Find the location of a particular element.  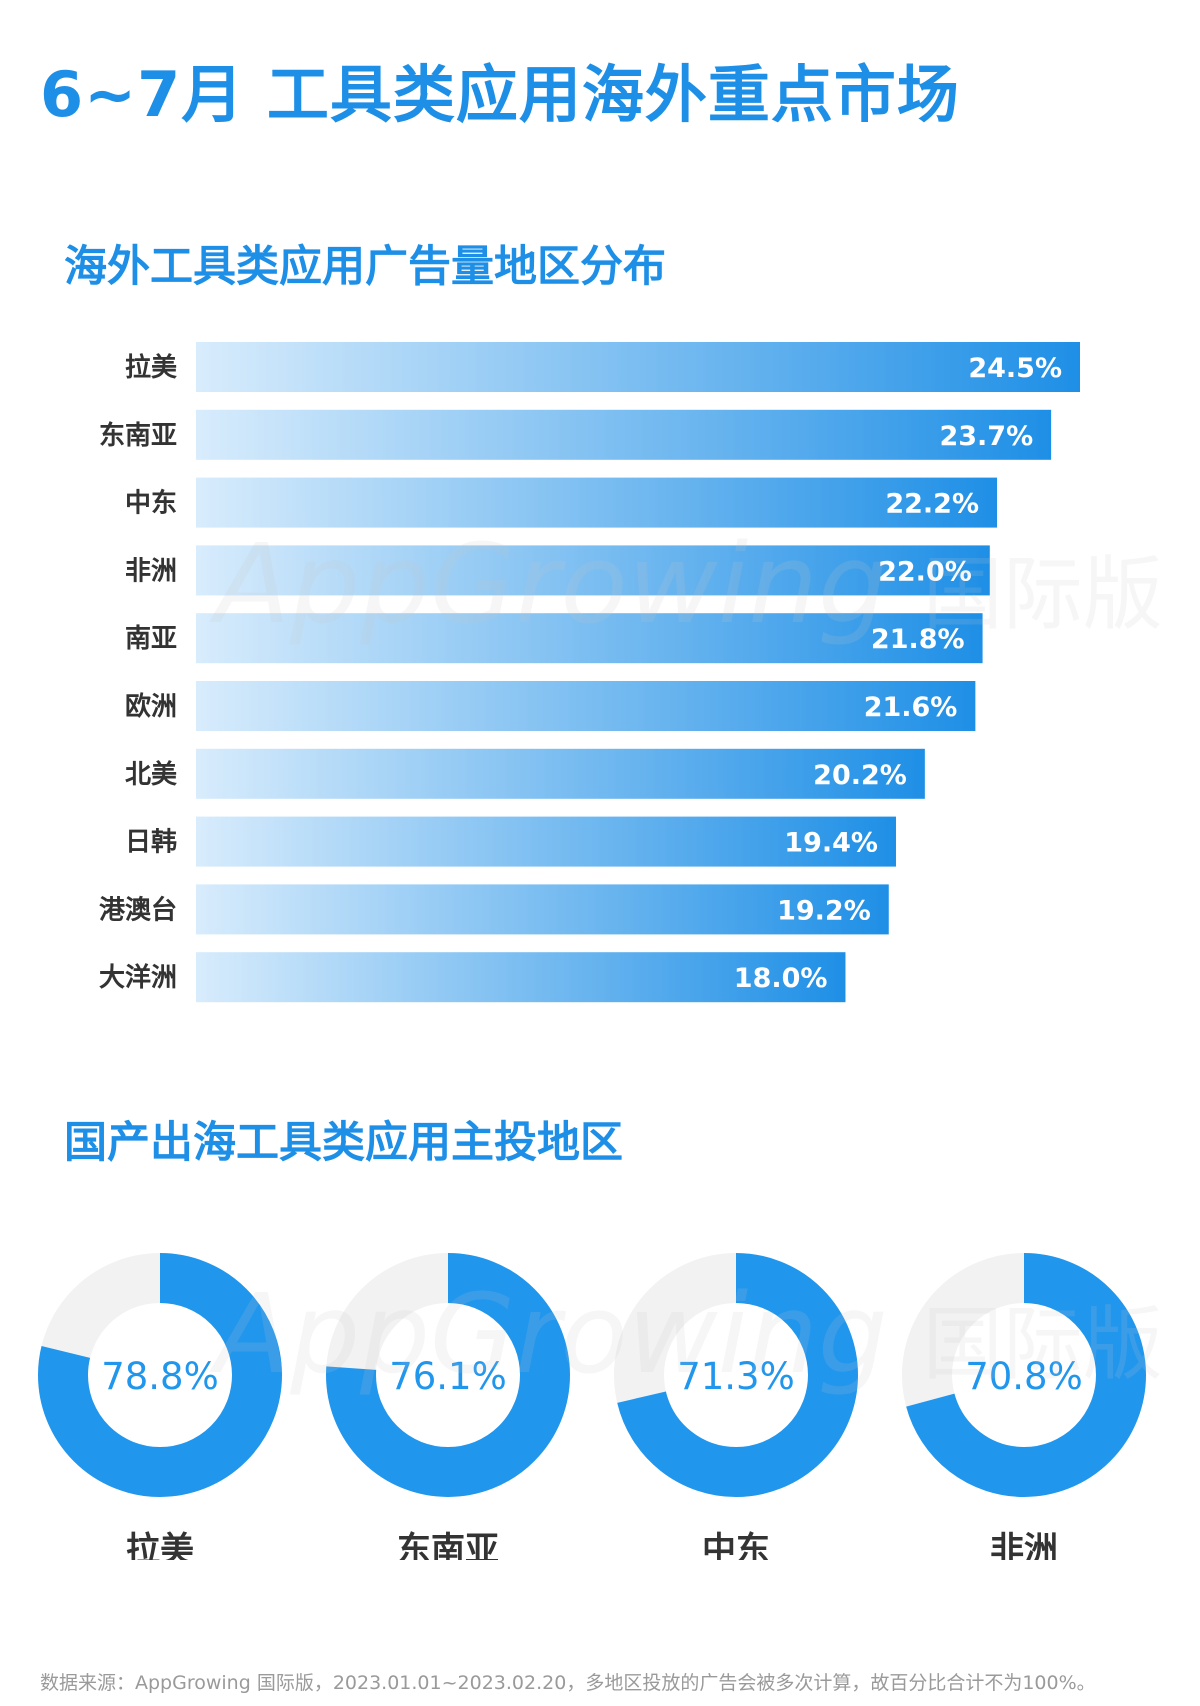

bar-value-label: 20.2% is located at coordinates (860, 775).